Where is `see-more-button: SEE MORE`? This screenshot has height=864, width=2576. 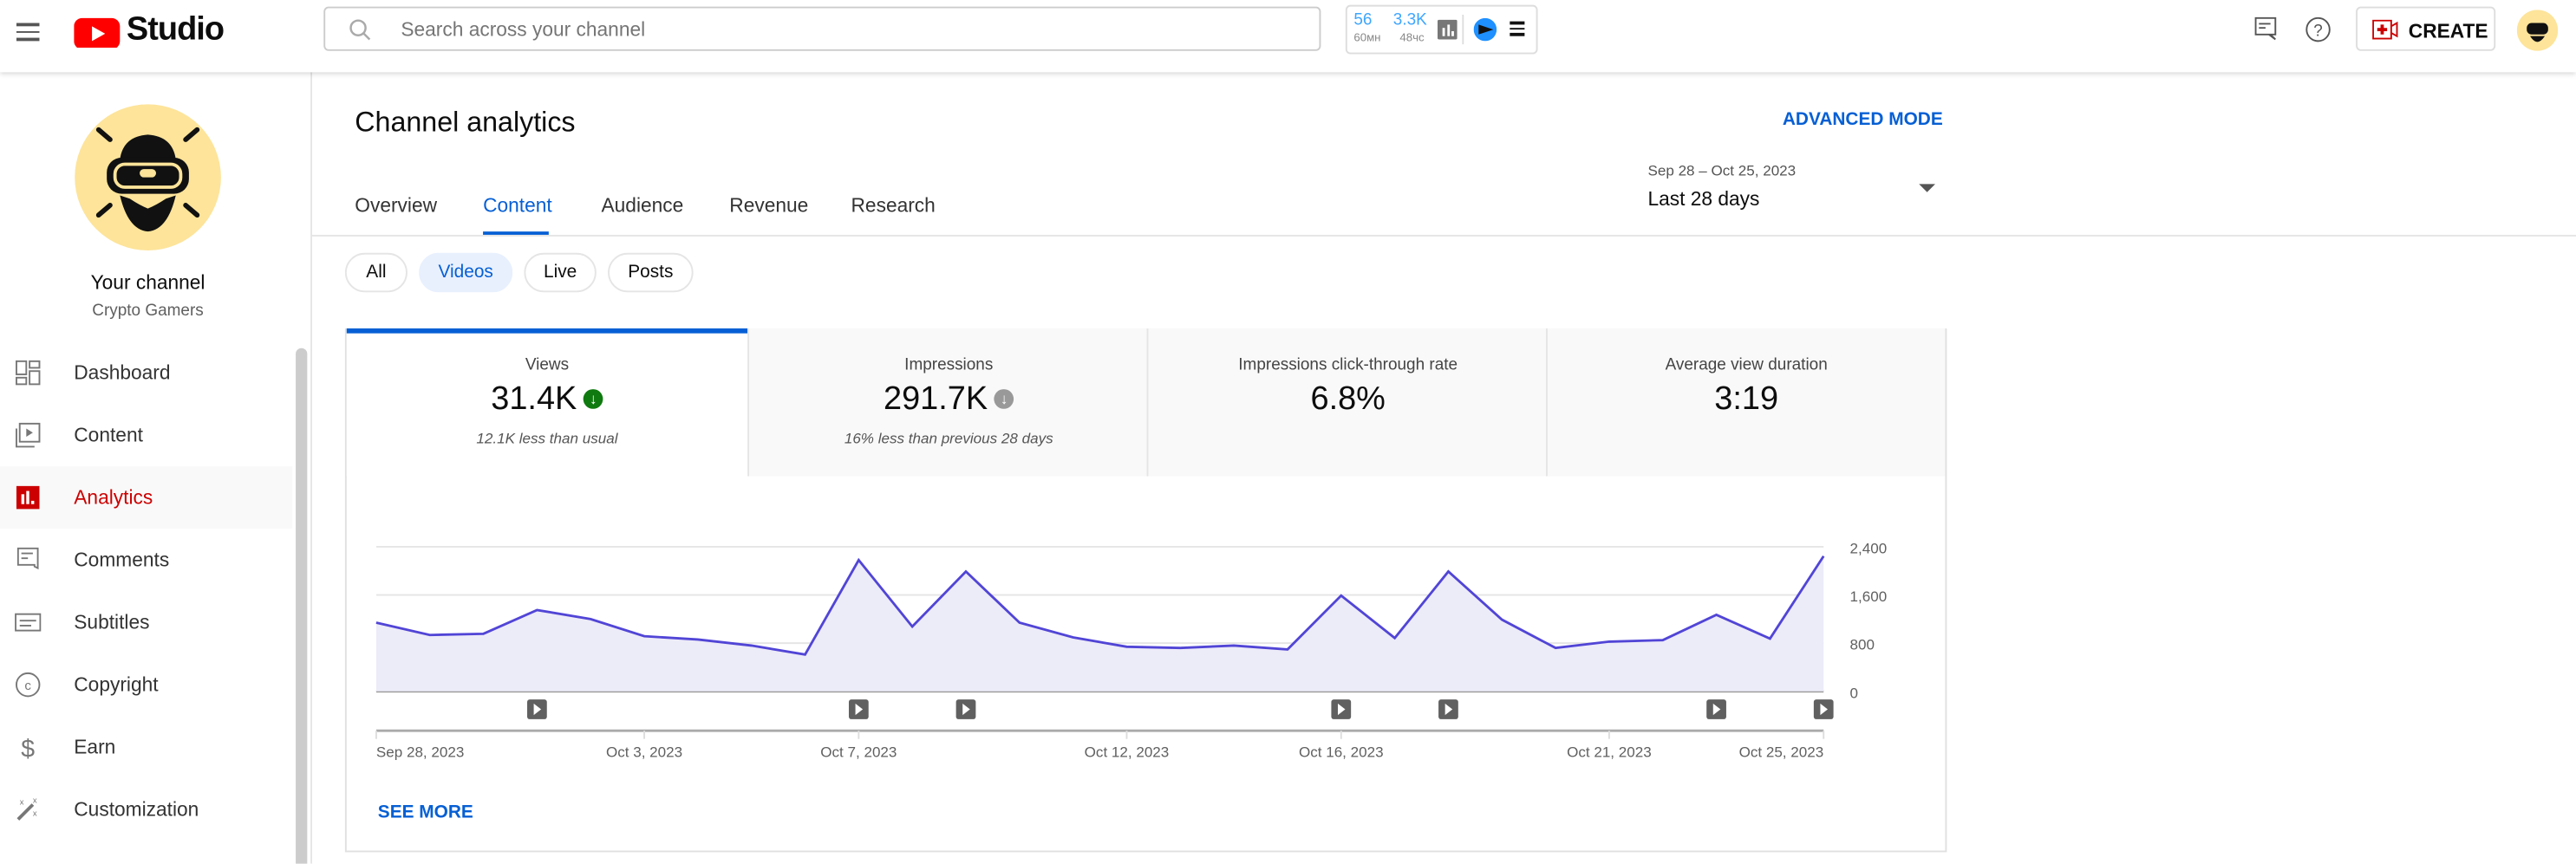 see-more-button: SEE MORE is located at coordinates (426, 813).